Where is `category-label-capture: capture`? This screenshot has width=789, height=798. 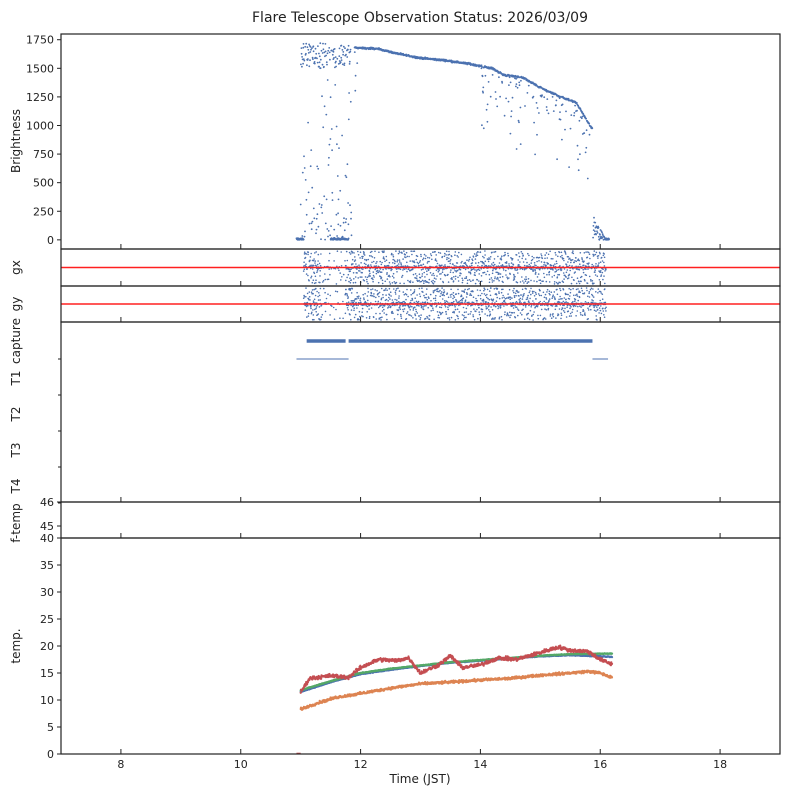 category-label-capture: capture is located at coordinates (16, 341).